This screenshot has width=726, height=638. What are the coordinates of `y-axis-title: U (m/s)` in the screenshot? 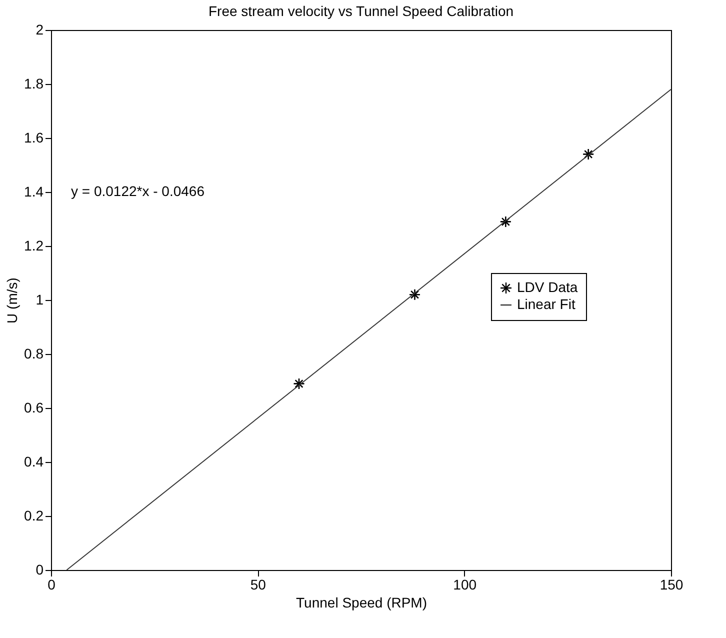 It's located at (12, 301).